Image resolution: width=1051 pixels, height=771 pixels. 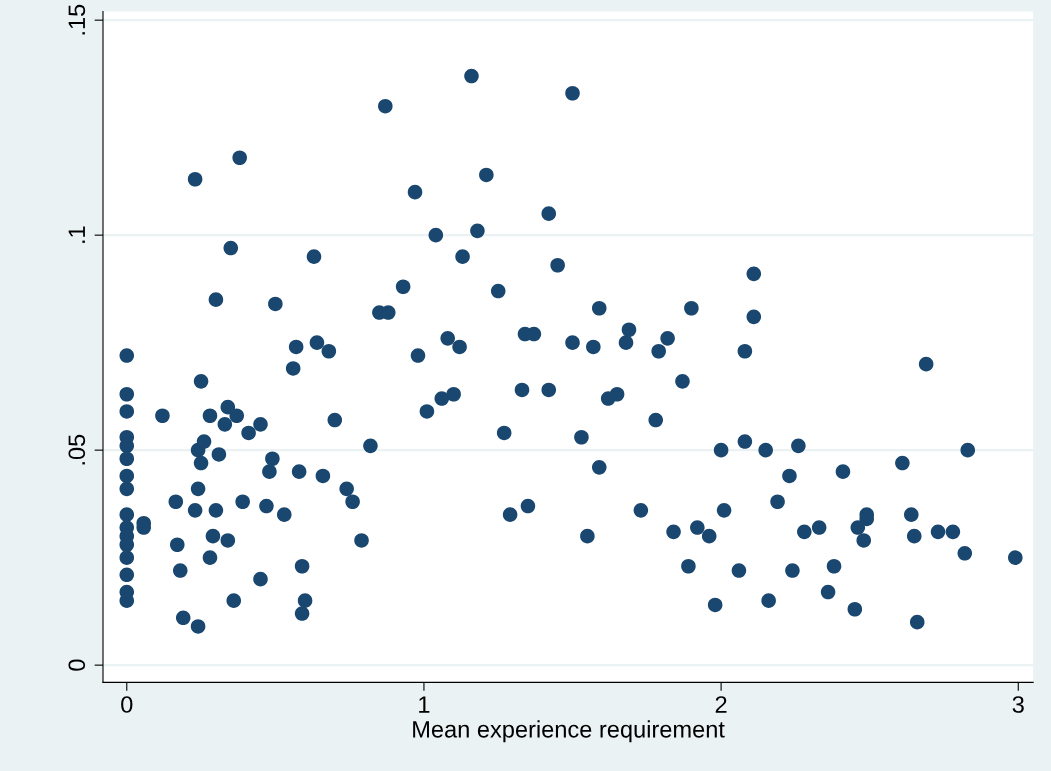 I want to click on y-tick-label: 0, so click(x=77, y=665).